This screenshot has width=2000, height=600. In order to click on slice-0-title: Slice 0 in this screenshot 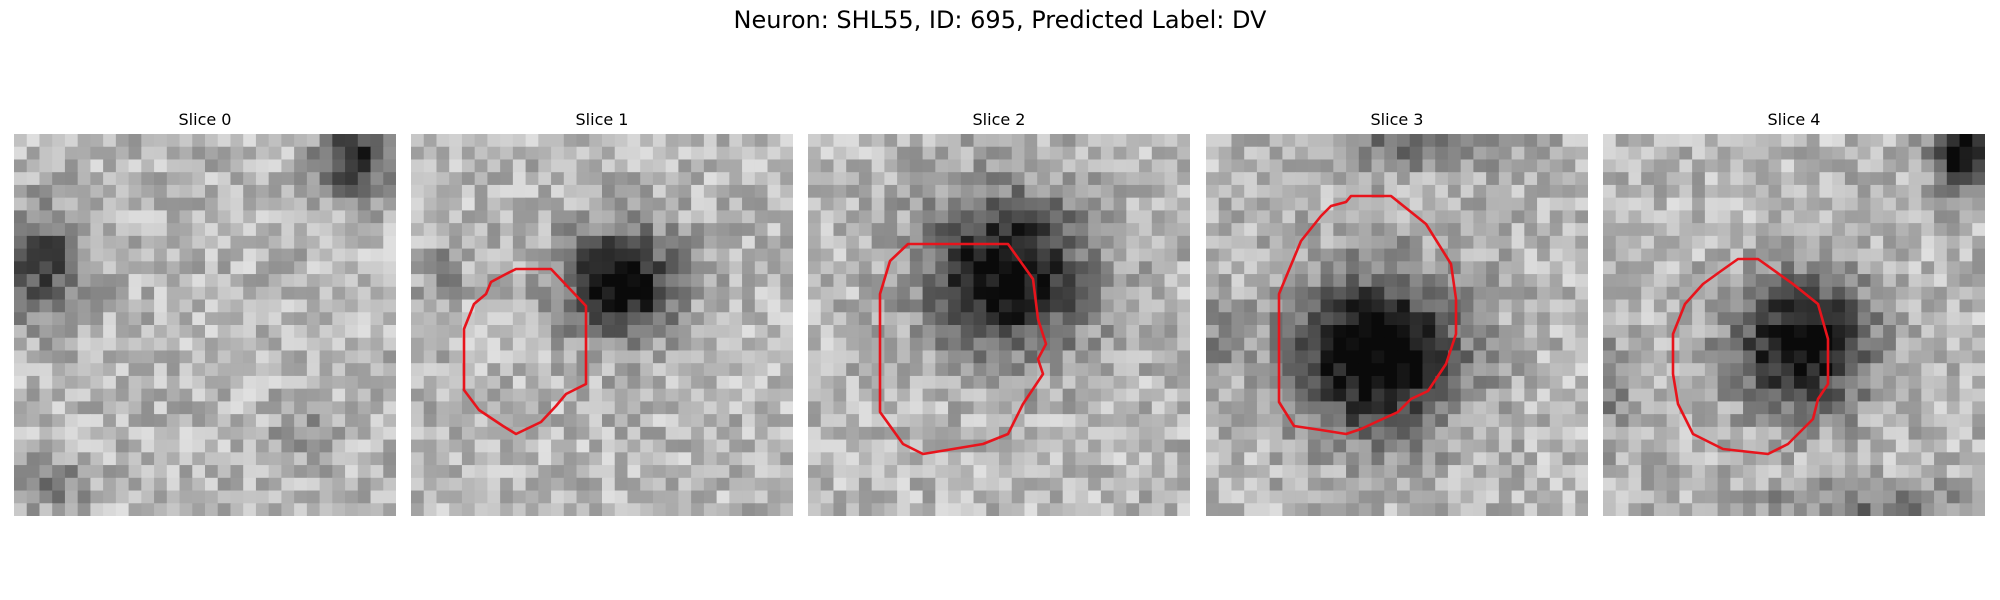, I will do `click(205, 119)`.